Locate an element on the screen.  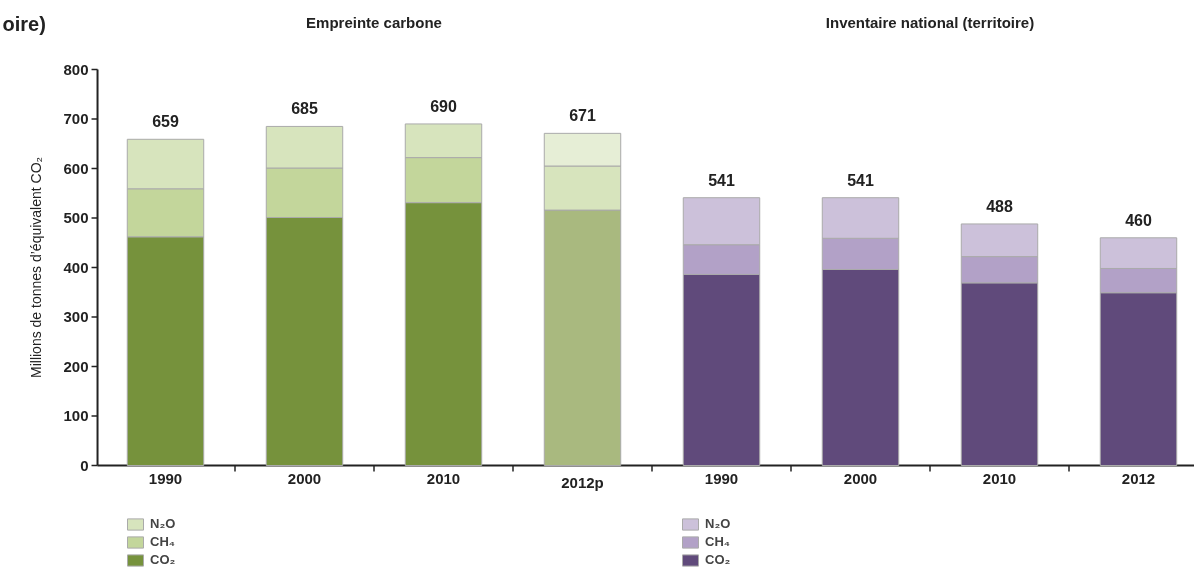
y-tick-label: 700 is located at coordinates (76, 118).